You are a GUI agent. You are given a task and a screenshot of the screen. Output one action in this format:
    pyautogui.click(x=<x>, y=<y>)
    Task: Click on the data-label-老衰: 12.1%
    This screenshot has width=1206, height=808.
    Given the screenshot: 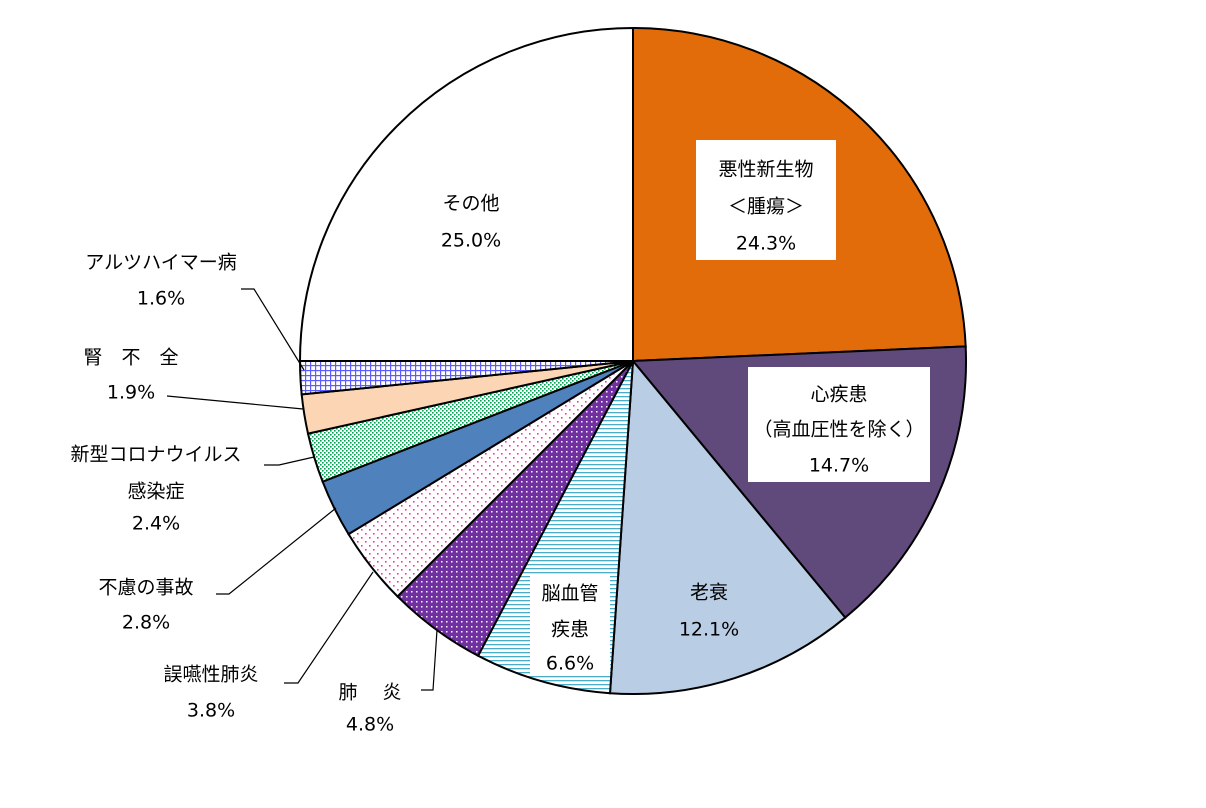 What is the action you would take?
    pyautogui.click(x=709, y=630)
    